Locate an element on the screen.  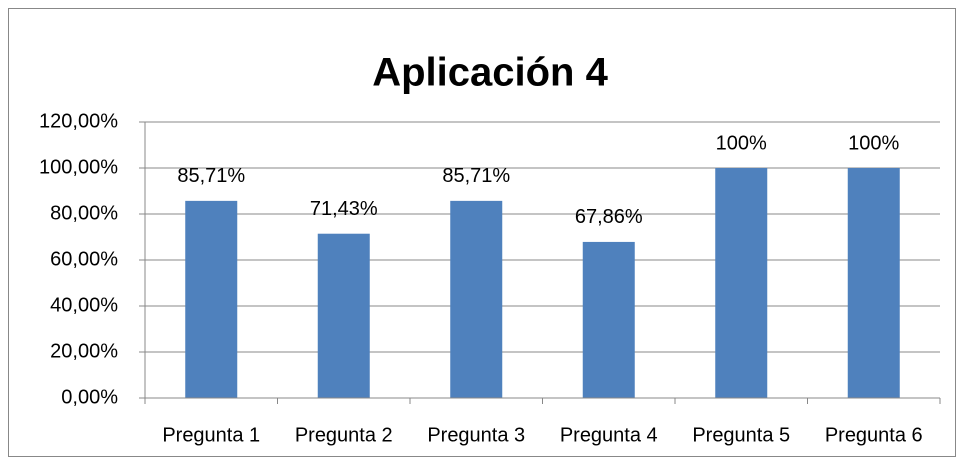
y-tick-label: 100,00% is located at coordinates (78, 167).